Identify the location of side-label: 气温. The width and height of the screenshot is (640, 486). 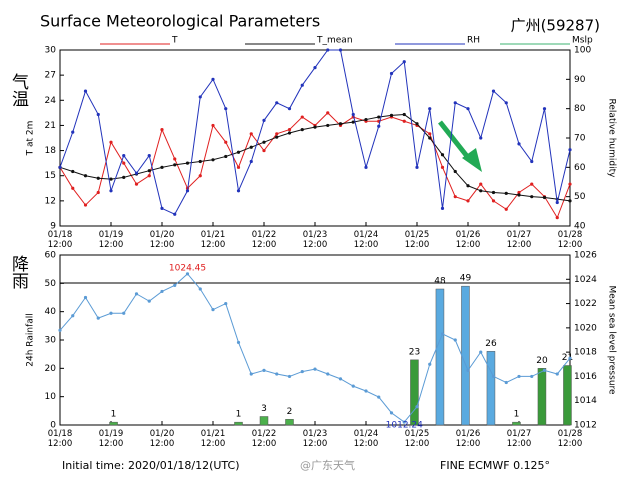
(18, 90).